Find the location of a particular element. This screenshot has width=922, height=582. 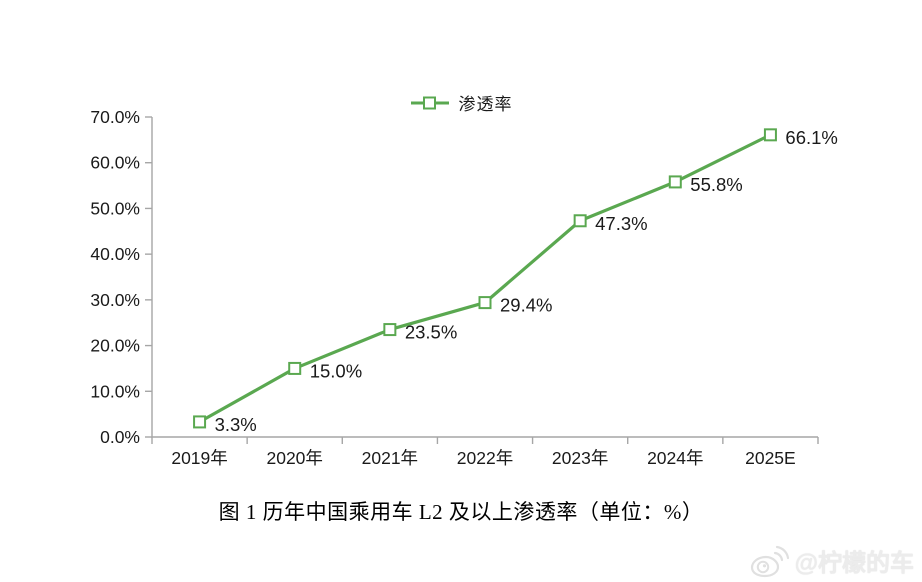

watermark: @柠檬的车 is located at coordinates (832, 560).